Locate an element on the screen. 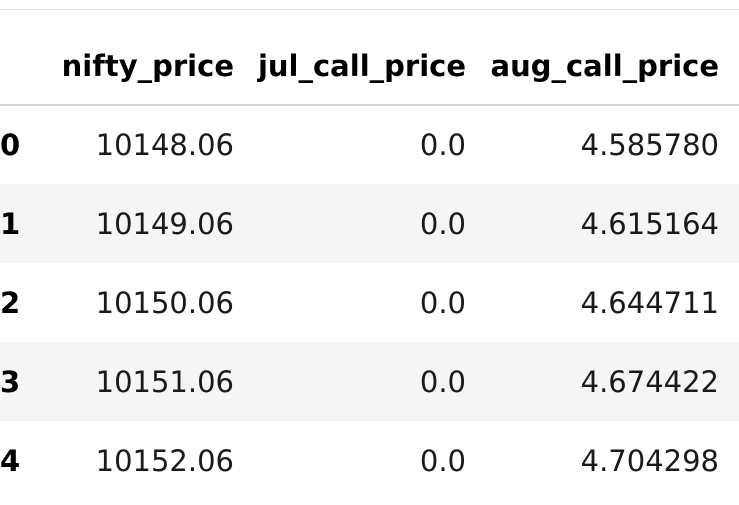  cell-aug-call-price: 4.674422 is located at coordinates (649, 381).